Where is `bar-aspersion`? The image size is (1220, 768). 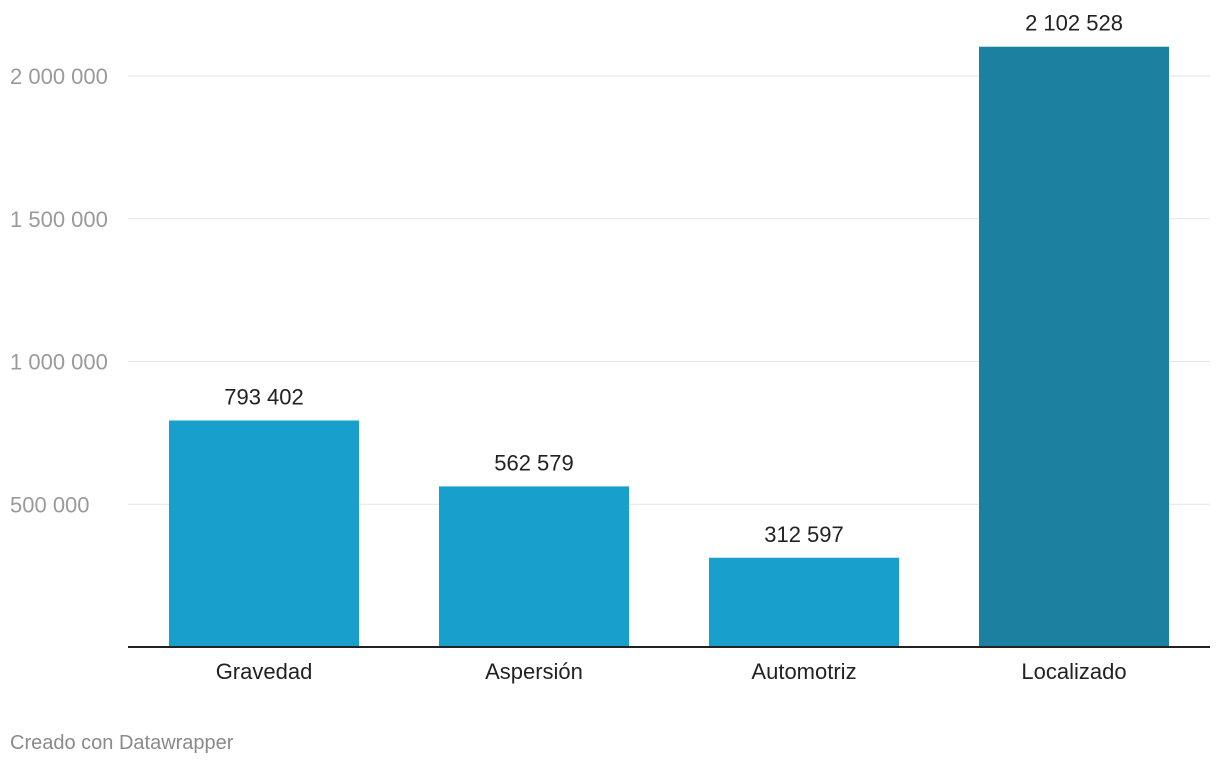
bar-aspersion is located at coordinates (534, 566).